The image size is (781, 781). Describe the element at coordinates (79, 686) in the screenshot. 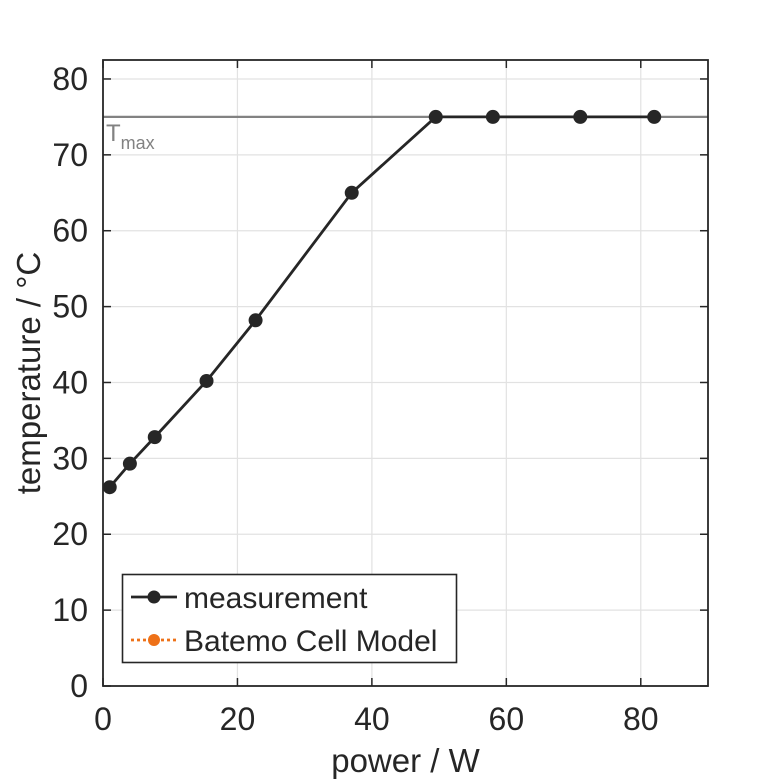

I see `y-tick-label: 0` at that location.